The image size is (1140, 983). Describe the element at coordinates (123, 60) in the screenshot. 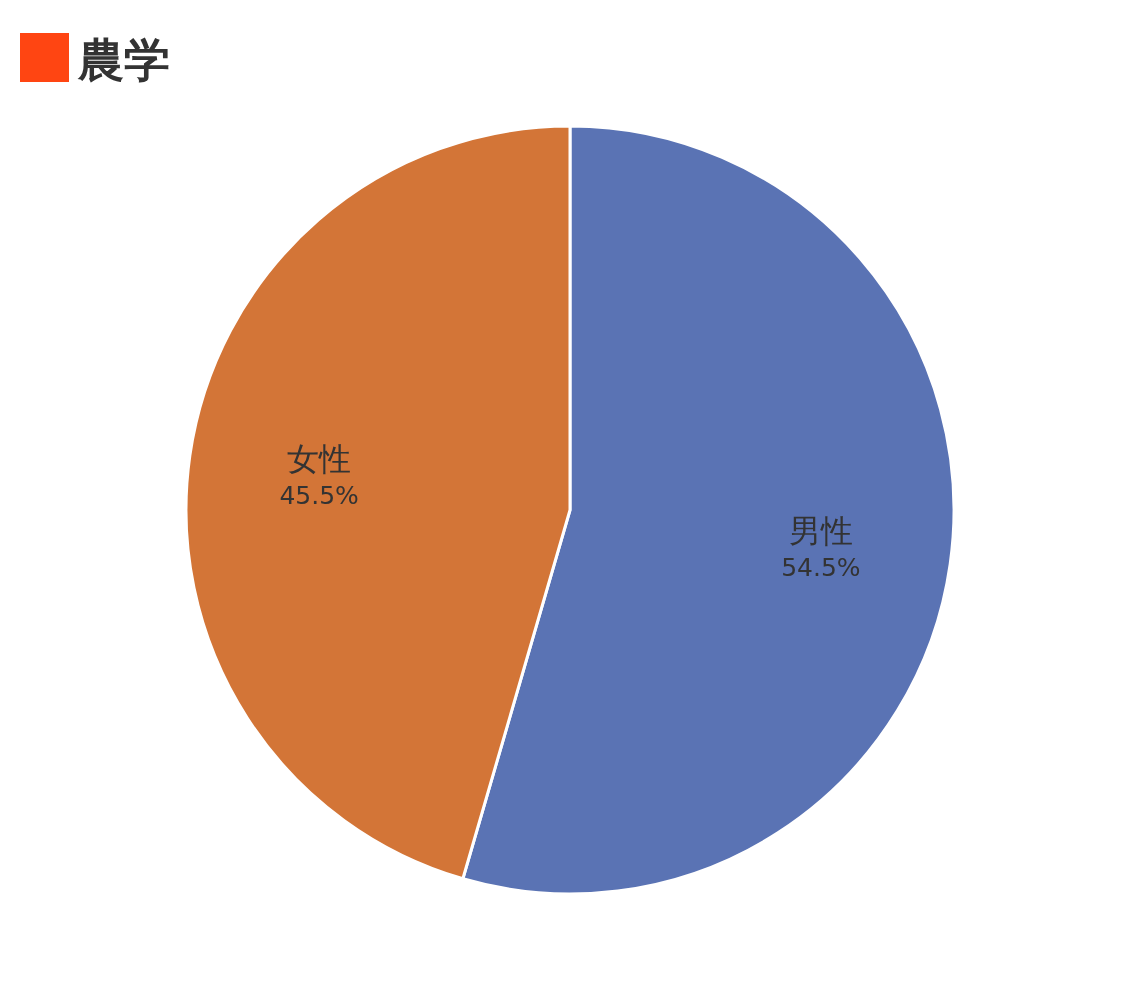

I see `chart-title: 農学` at that location.